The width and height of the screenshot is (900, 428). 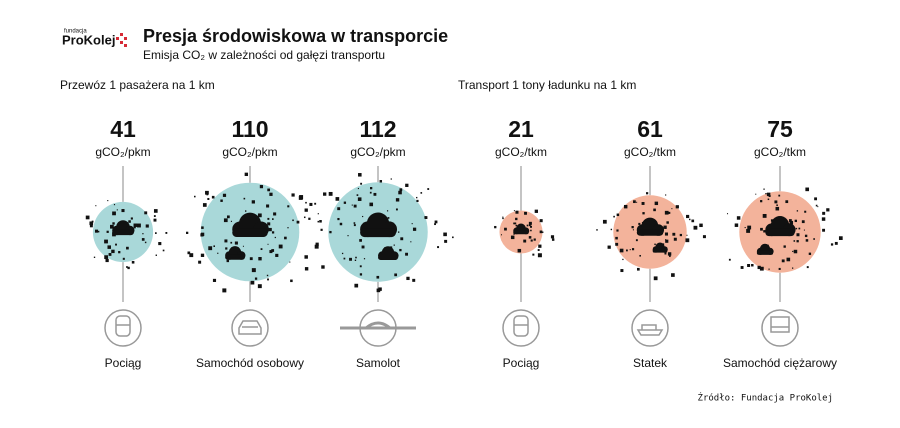 What do you see at coordinates (521, 129) in the screenshot?
I see `value-label: 21` at bounding box center [521, 129].